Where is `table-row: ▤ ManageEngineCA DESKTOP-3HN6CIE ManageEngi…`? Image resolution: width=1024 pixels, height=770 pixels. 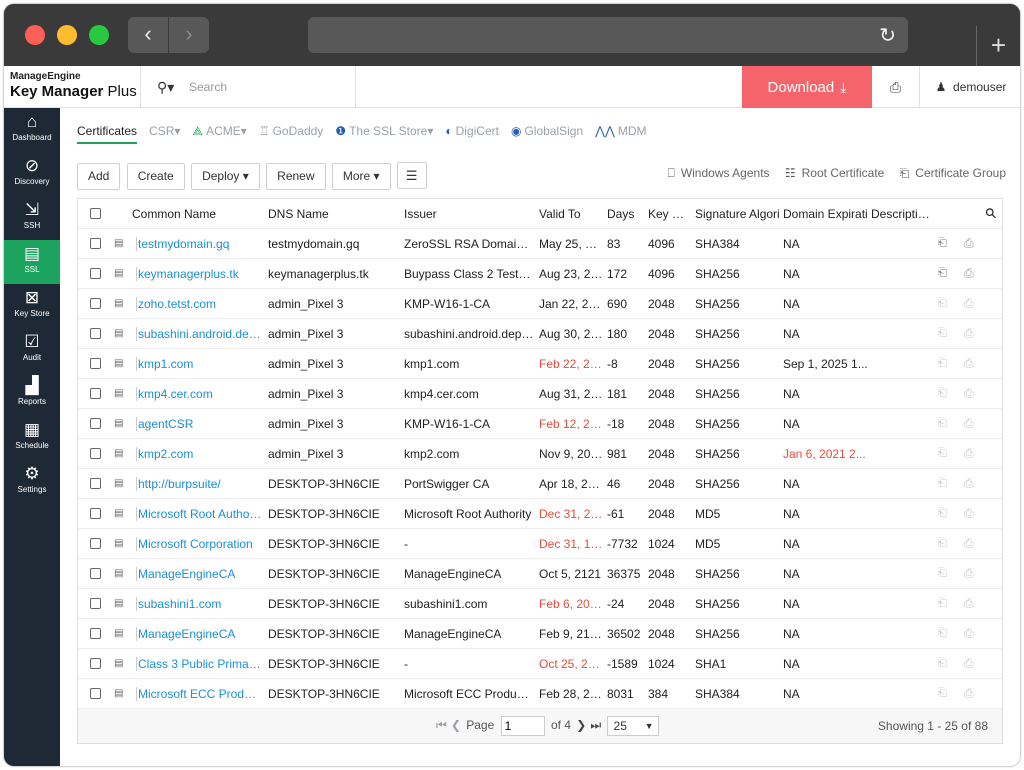 table-row: ▤ ManageEngineCA DESKTOP-3HN6CIE ManageEngi… is located at coordinates (540, 574).